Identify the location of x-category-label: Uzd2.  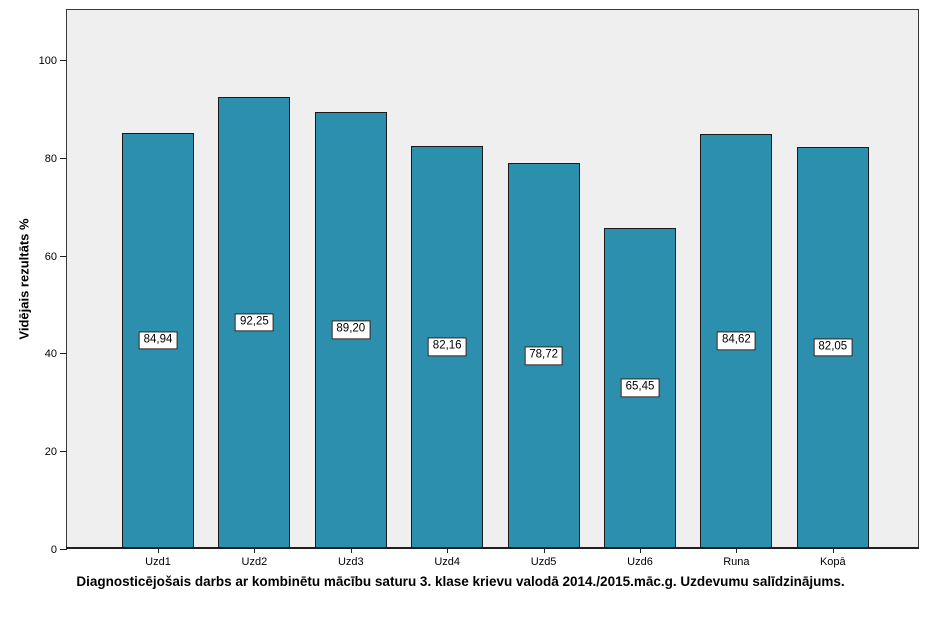
(254, 562).